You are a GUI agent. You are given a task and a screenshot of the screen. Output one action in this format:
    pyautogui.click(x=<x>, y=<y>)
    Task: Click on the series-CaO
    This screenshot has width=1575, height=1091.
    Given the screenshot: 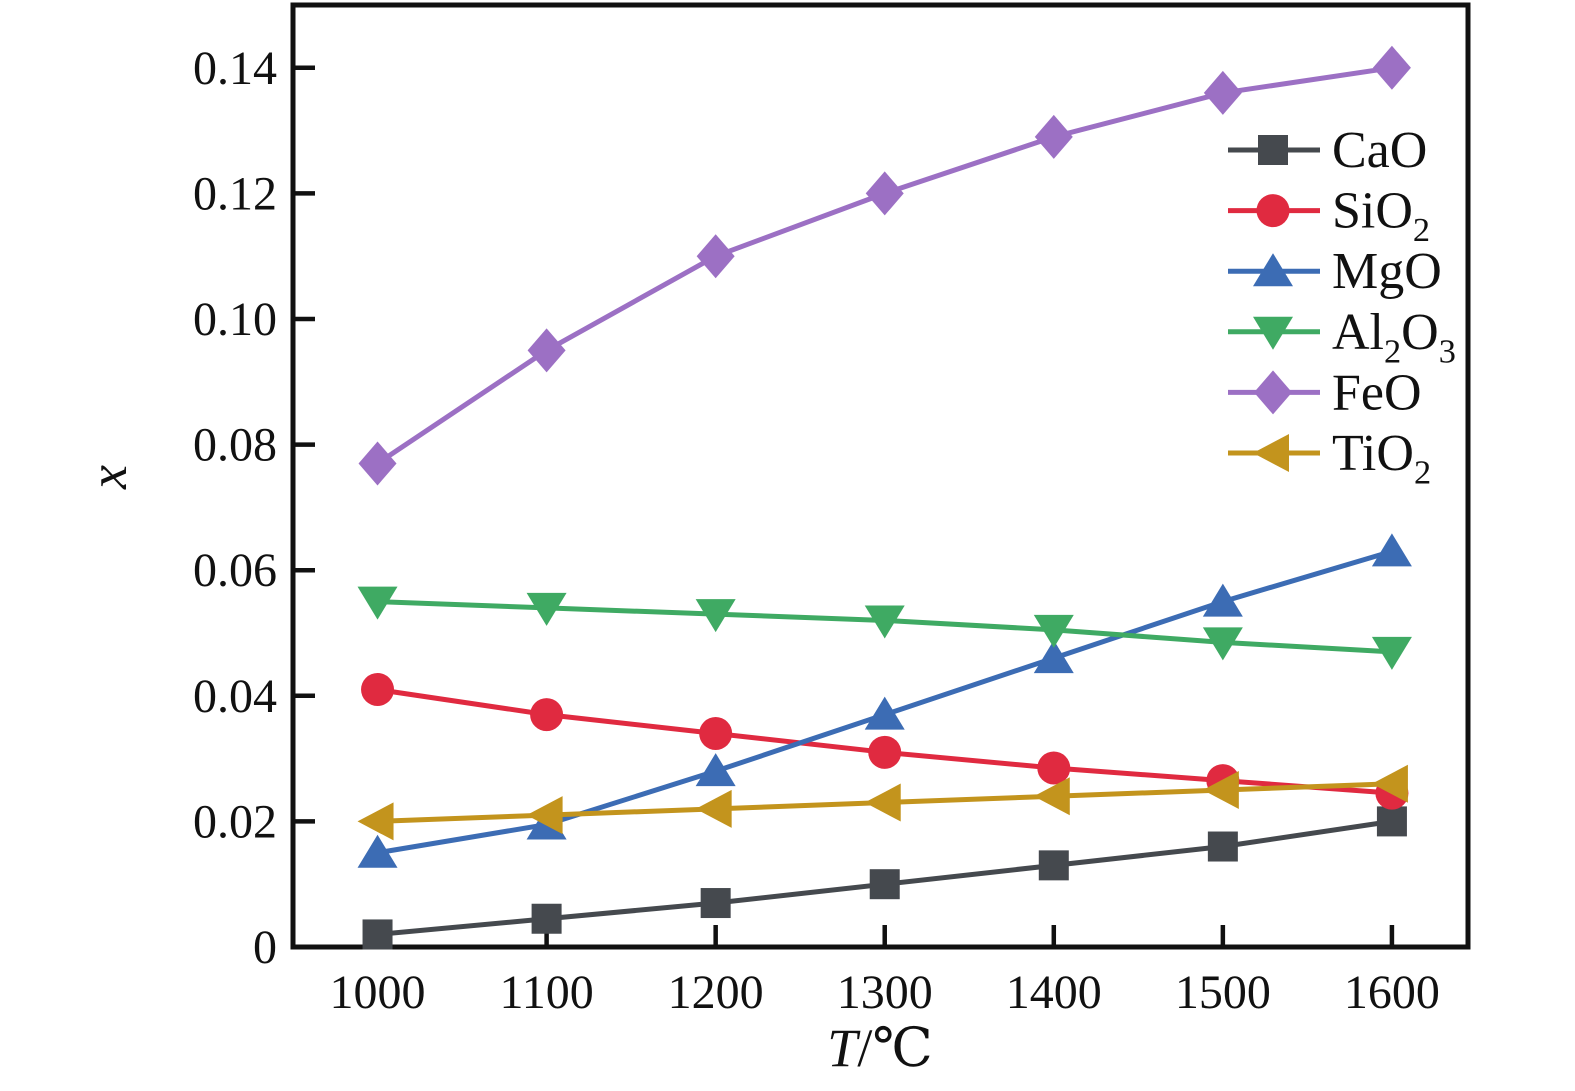 What is the action you would take?
    pyautogui.click(x=884, y=878)
    